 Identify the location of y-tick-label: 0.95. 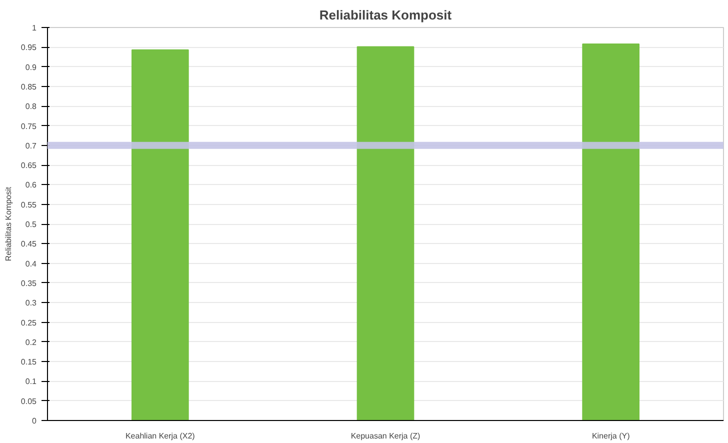
(29, 47).